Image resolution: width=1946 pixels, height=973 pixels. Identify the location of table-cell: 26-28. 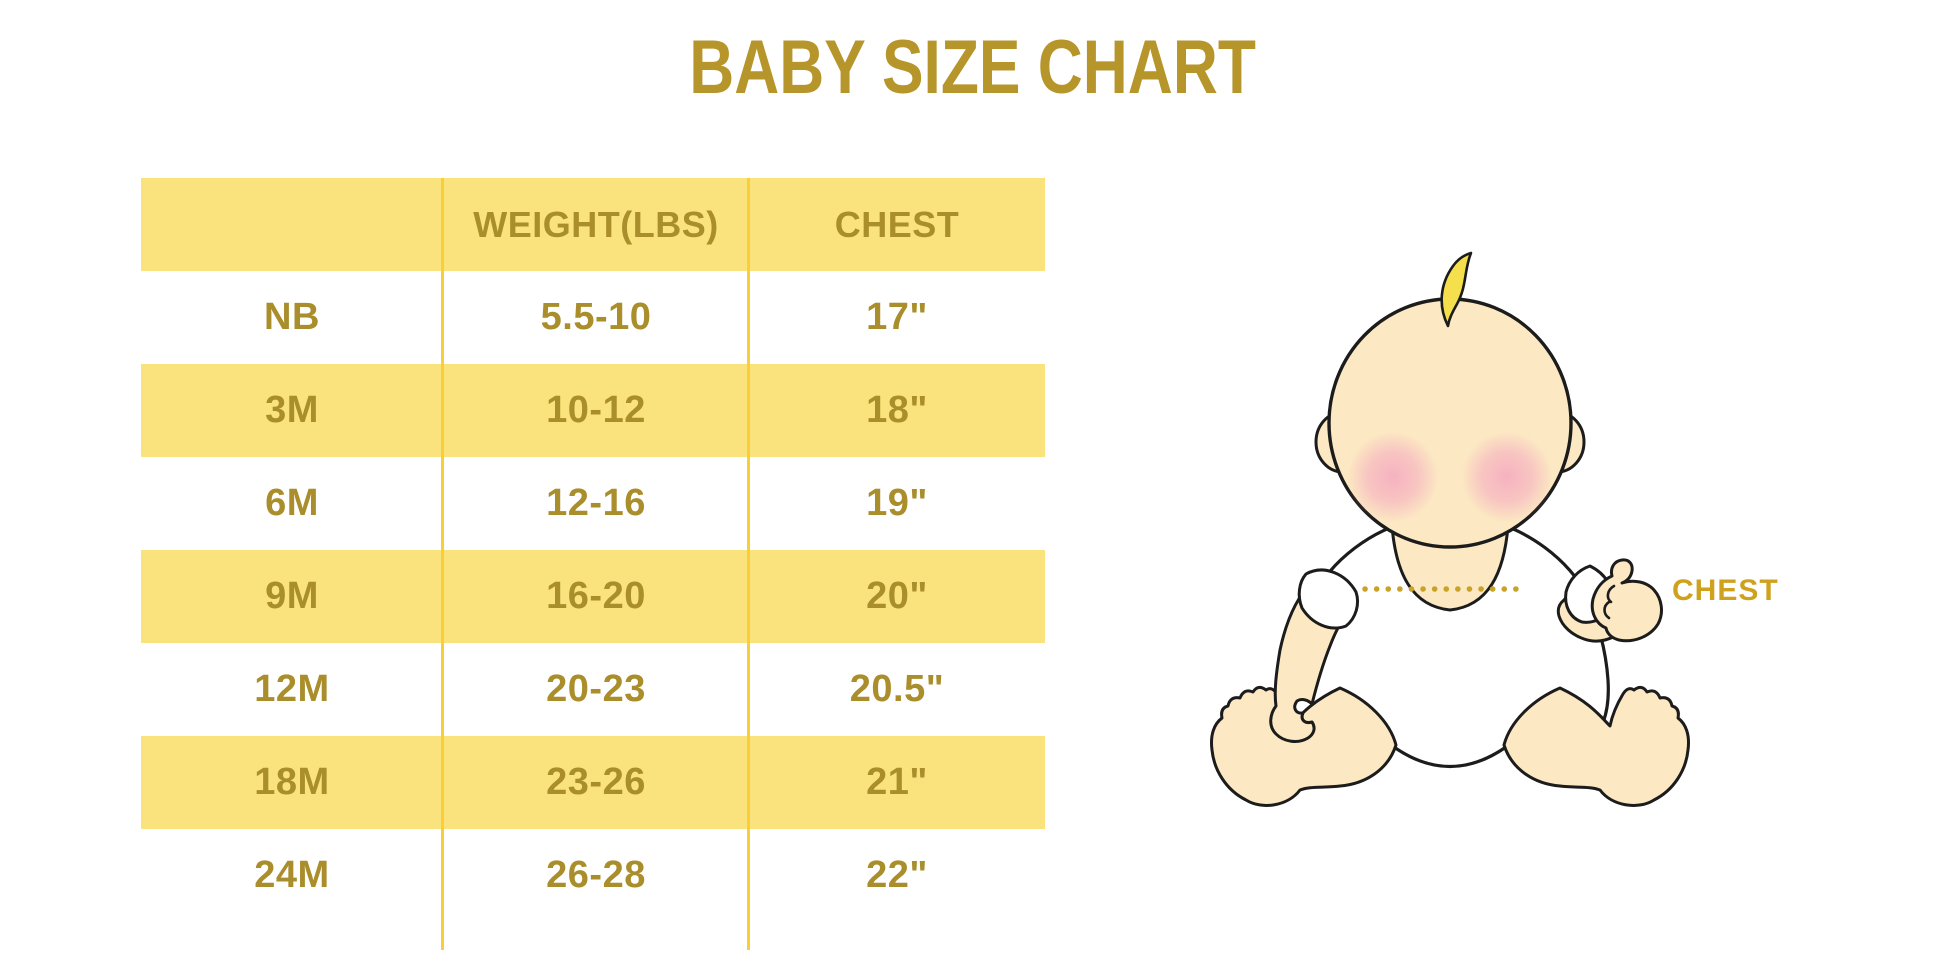
(596, 875).